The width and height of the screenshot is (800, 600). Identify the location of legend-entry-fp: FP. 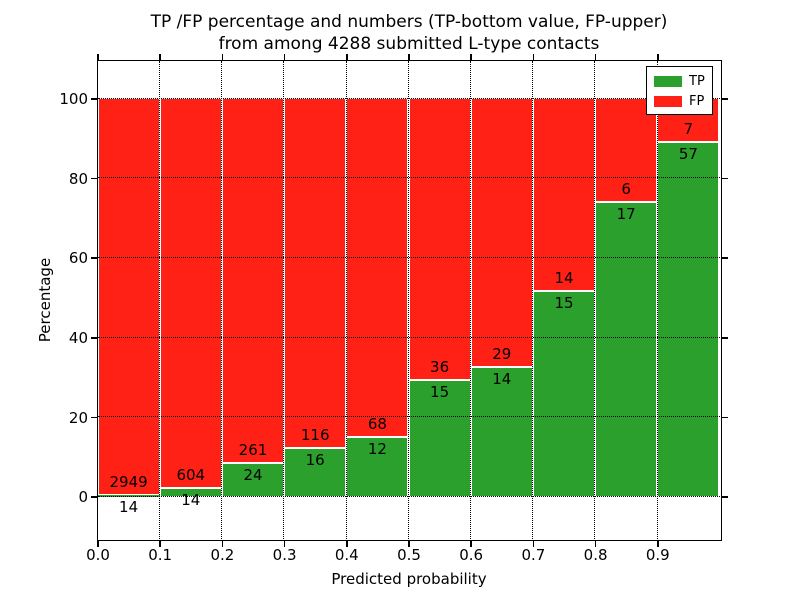
(679, 101).